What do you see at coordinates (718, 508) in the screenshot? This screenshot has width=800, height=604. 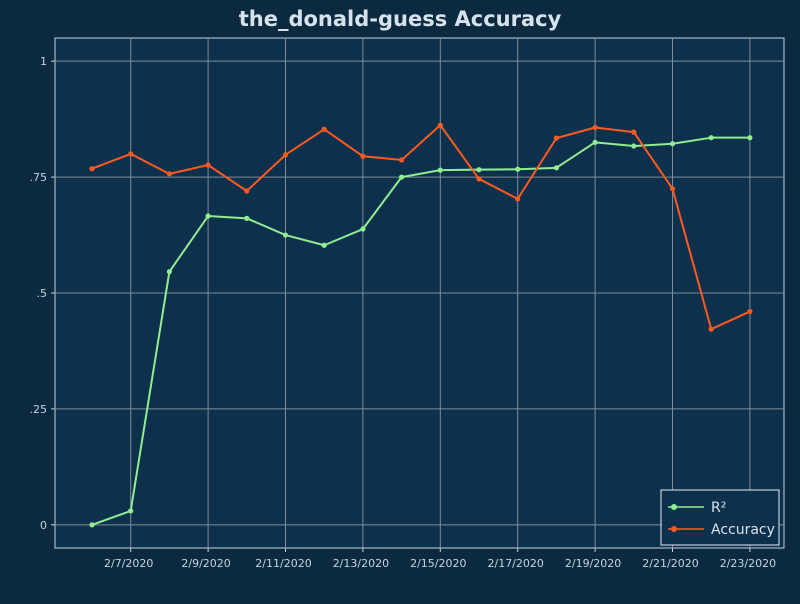 I see `legend-label-r2: R²` at bounding box center [718, 508].